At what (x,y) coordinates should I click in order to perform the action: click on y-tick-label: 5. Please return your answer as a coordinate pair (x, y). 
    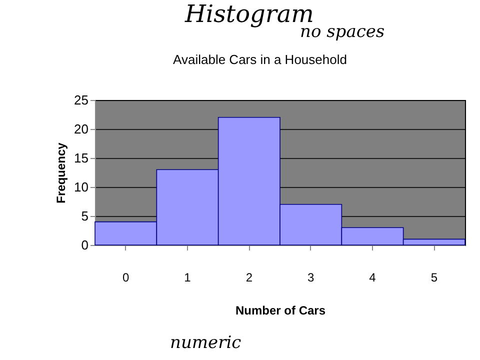
    Looking at the image, I should click on (84, 216).